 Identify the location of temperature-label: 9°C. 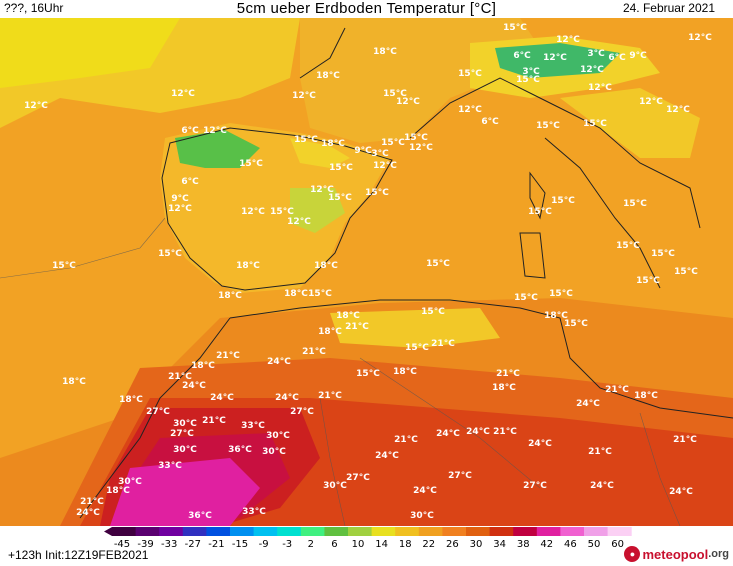
(363, 151).